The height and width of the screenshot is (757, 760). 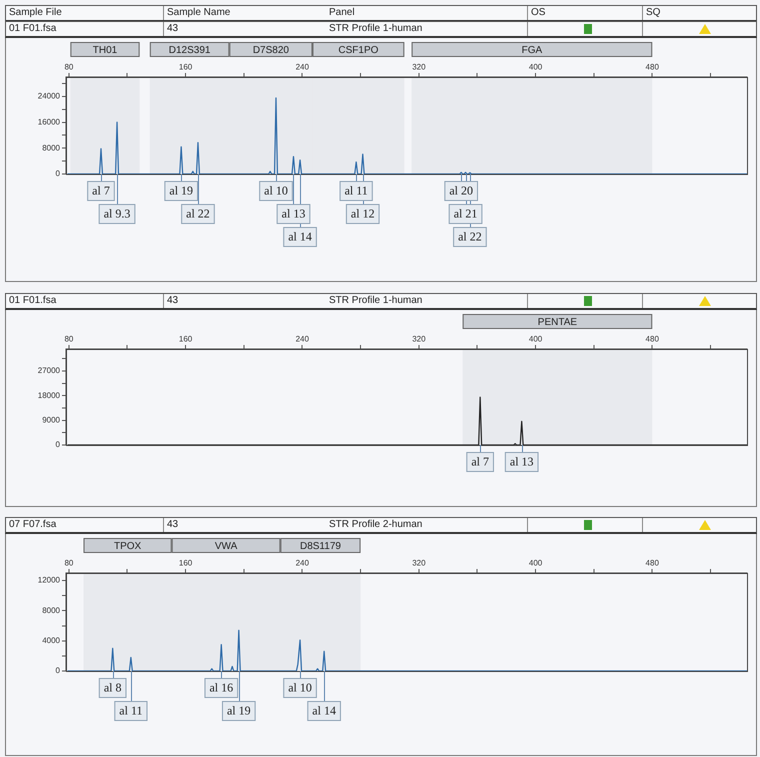 What do you see at coordinates (49, 395) in the screenshot?
I see `y-tick-label: 18000` at bounding box center [49, 395].